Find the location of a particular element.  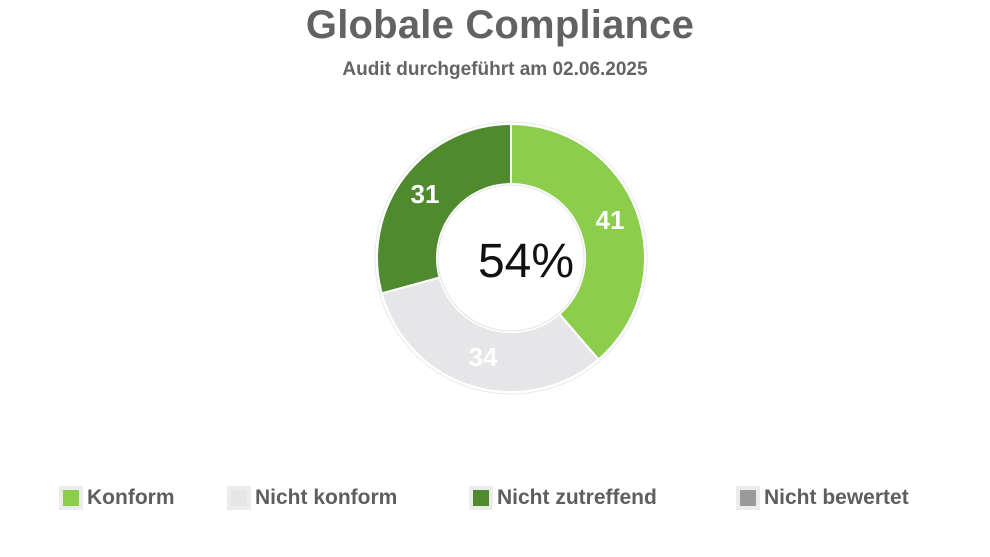

donut-hole is located at coordinates (511, 258).